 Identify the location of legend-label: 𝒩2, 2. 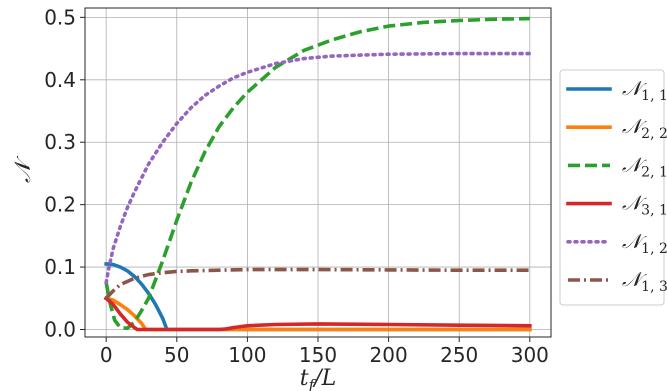
(644, 128).